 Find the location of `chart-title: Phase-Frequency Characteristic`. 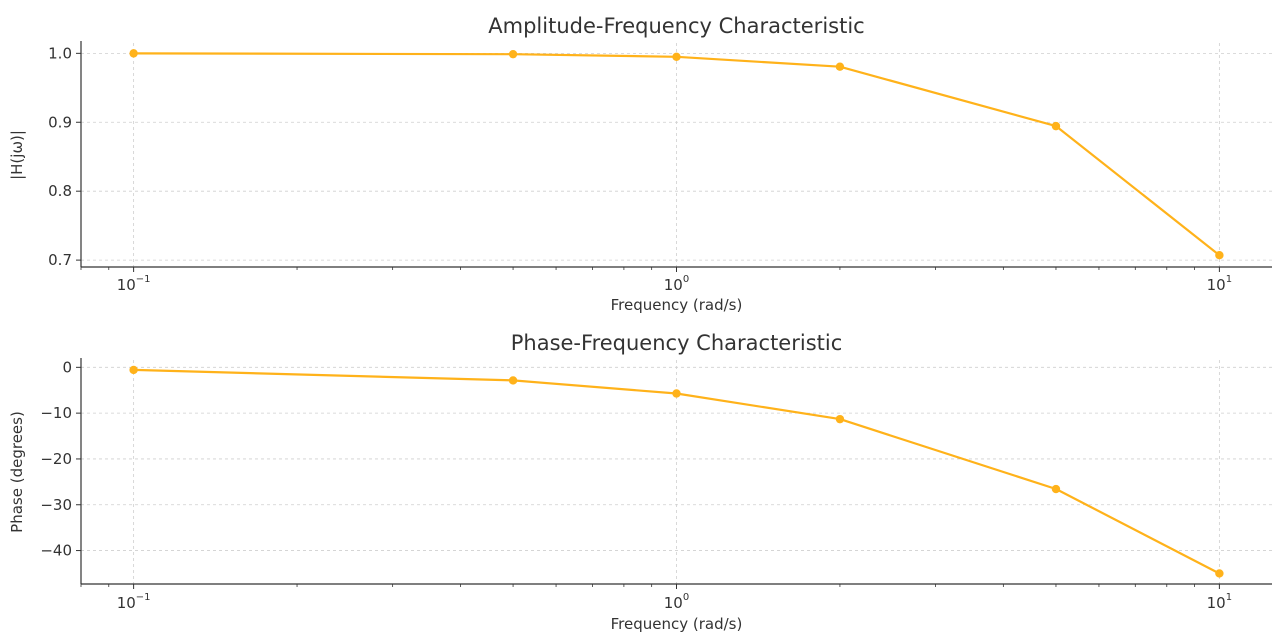

chart-title: Phase-Frequency Characteristic is located at coordinates (677, 343).